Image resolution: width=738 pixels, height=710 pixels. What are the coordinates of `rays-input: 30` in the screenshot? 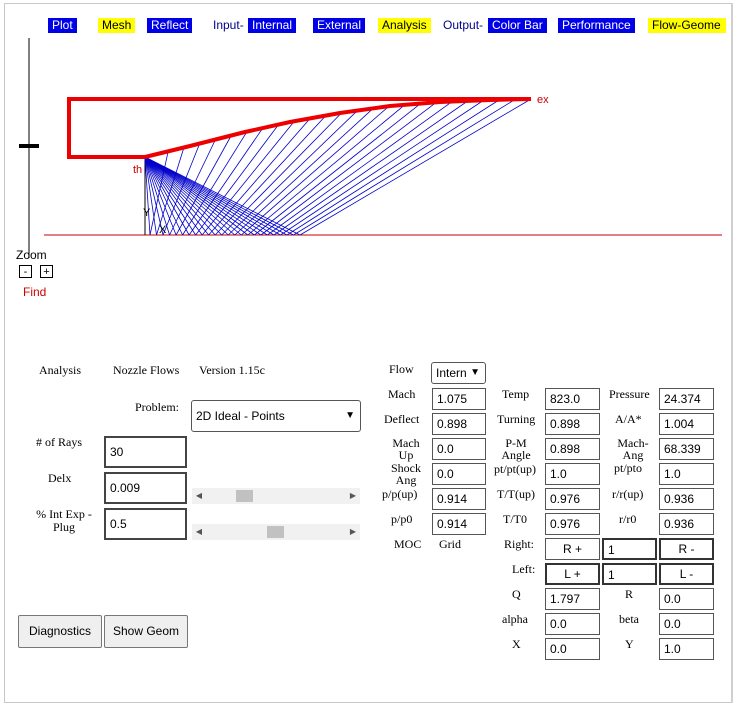 It's located at (145, 452).